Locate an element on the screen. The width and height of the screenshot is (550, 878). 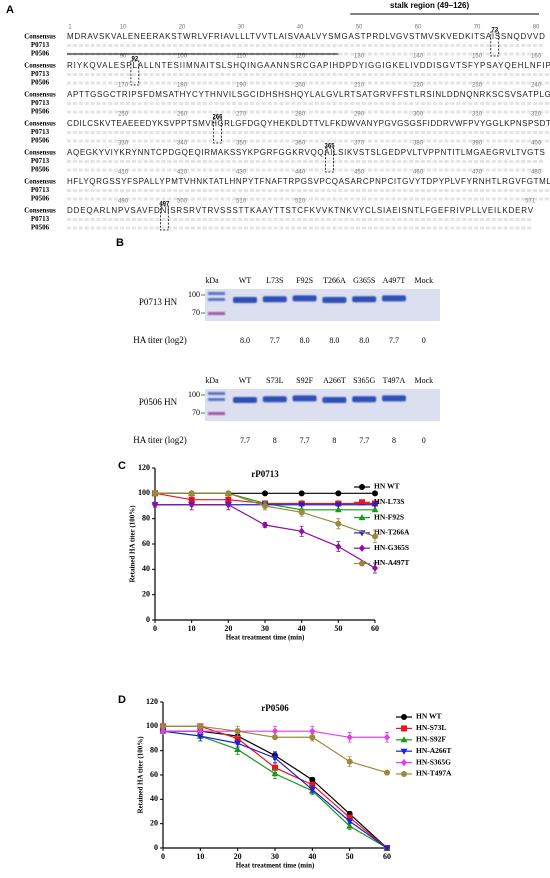
site-number: 92 is located at coordinates (135, 60).